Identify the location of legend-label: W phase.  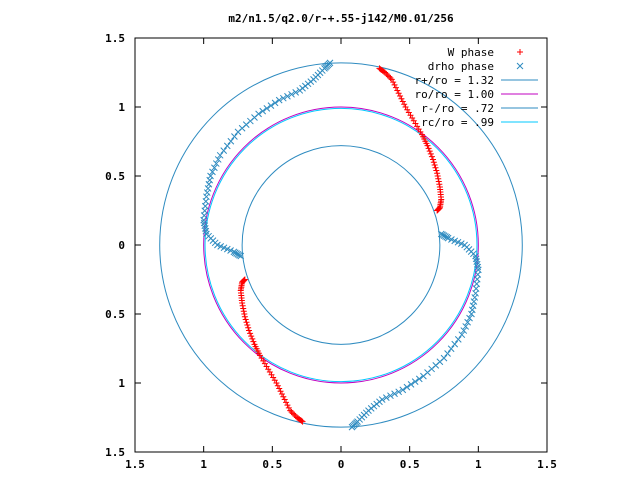
(471, 52).